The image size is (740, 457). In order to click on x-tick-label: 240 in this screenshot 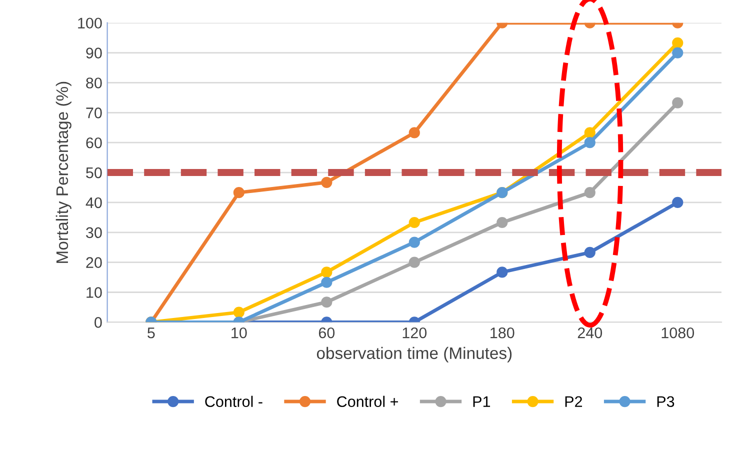, I will do `click(590, 332)`.